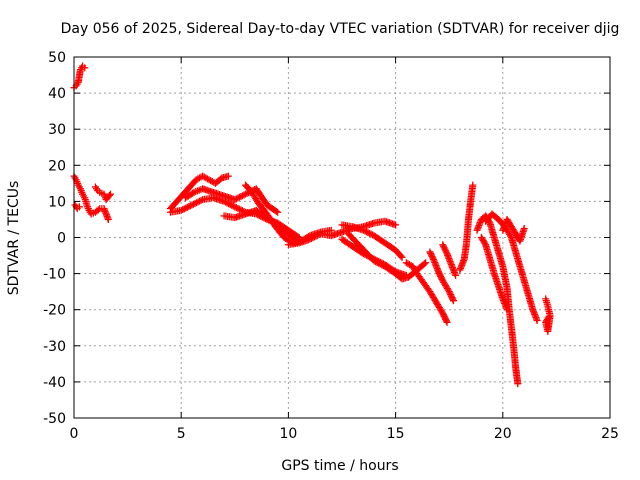 This screenshot has height=480, width=640. Describe the element at coordinates (54, 419) in the screenshot. I see `y-tick-label: -50` at that location.